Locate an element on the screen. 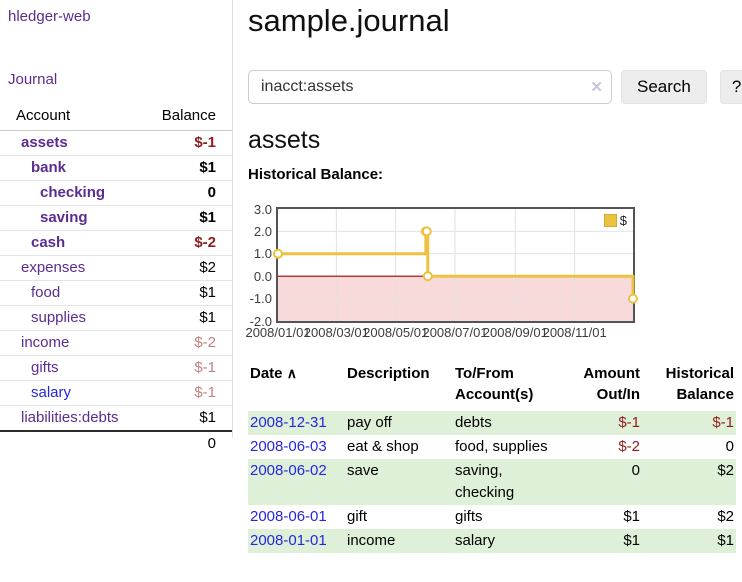 Image resolution: width=742 pixels, height=582 pixels. chart-plot-area: $ is located at coordinates (455, 265).